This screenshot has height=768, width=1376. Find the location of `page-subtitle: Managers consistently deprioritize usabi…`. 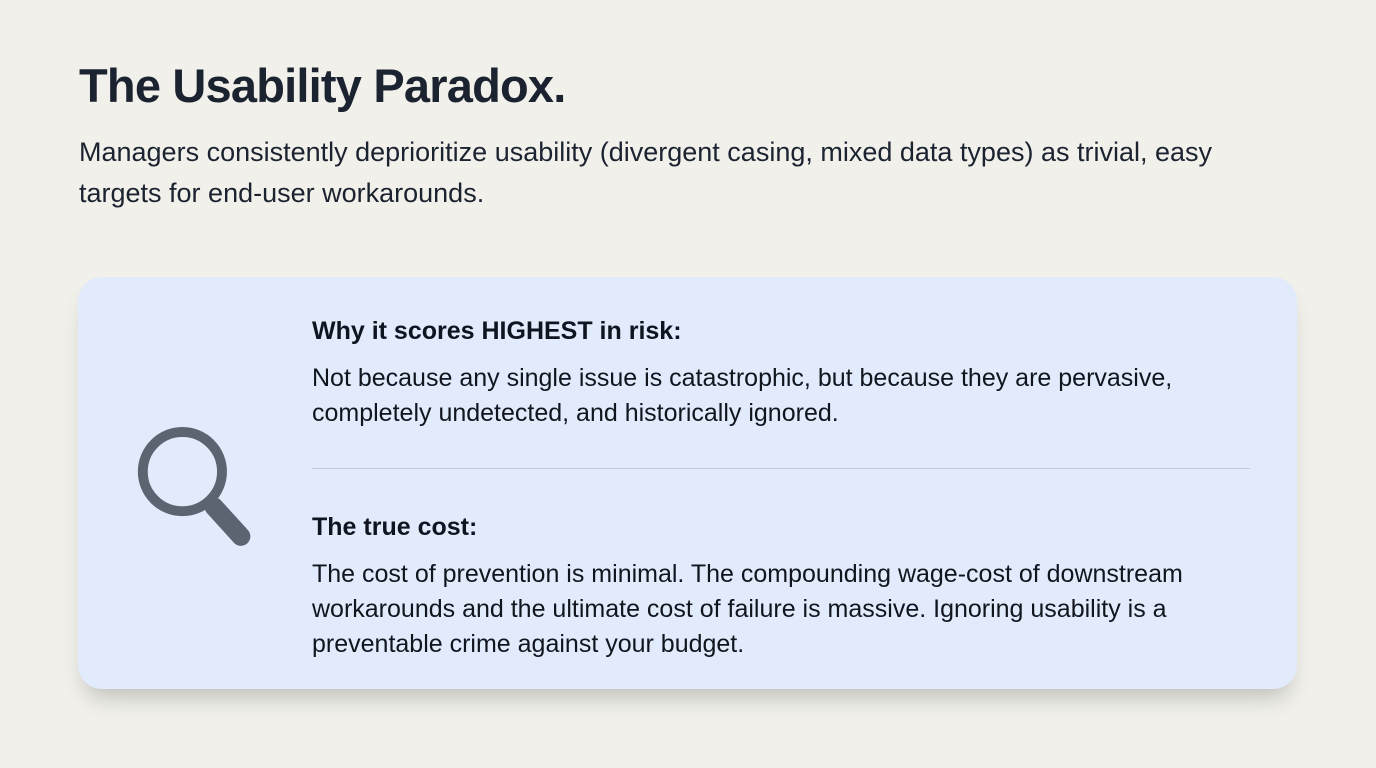

page-subtitle: Managers consistently deprioritize usabi… is located at coordinates (646, 172).